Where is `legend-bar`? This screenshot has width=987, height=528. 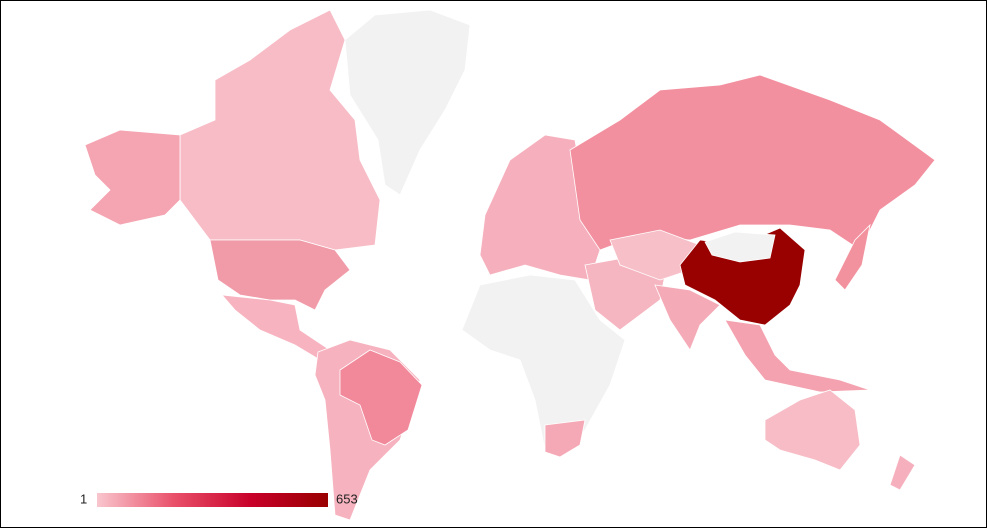 legend-bar is located at coordinates (212, 500).